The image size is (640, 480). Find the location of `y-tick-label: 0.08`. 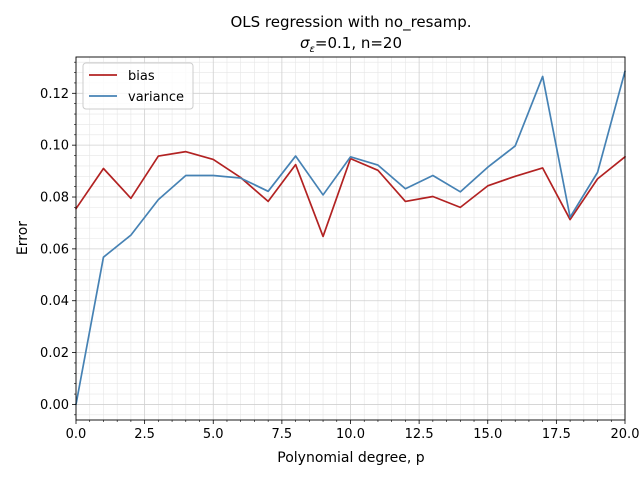

y-tick-label: 0.08 is located at coordinates (54, 198).